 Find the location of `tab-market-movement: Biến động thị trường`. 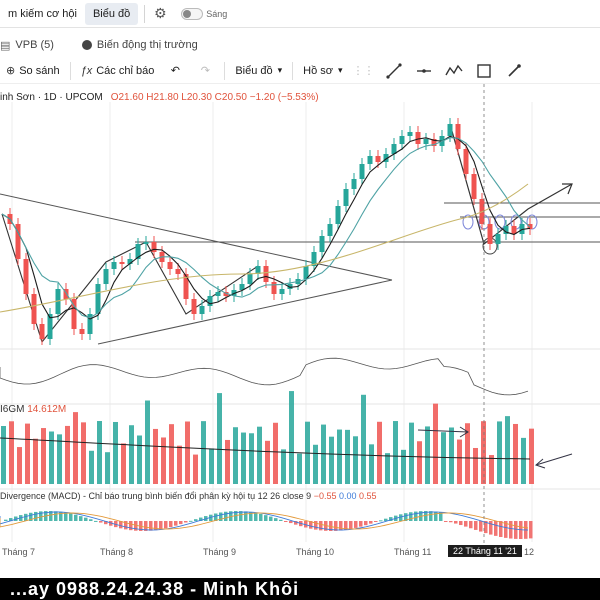

tab-market-movement: Biến động thị trường is located at coordinates (139, 45).